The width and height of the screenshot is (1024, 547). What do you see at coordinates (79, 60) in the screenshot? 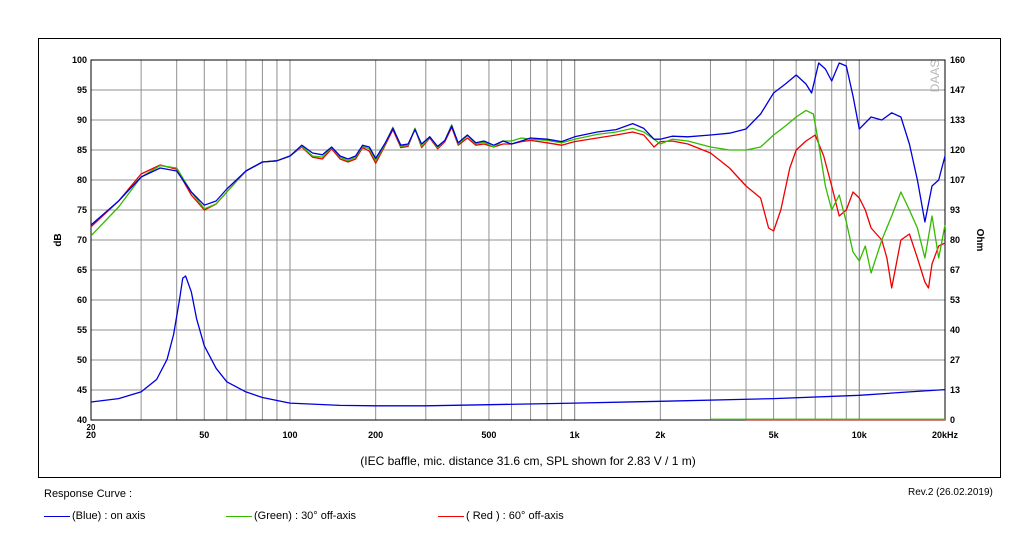
I see `y-tick-label-left: 100` at bounding box center [79, 60].